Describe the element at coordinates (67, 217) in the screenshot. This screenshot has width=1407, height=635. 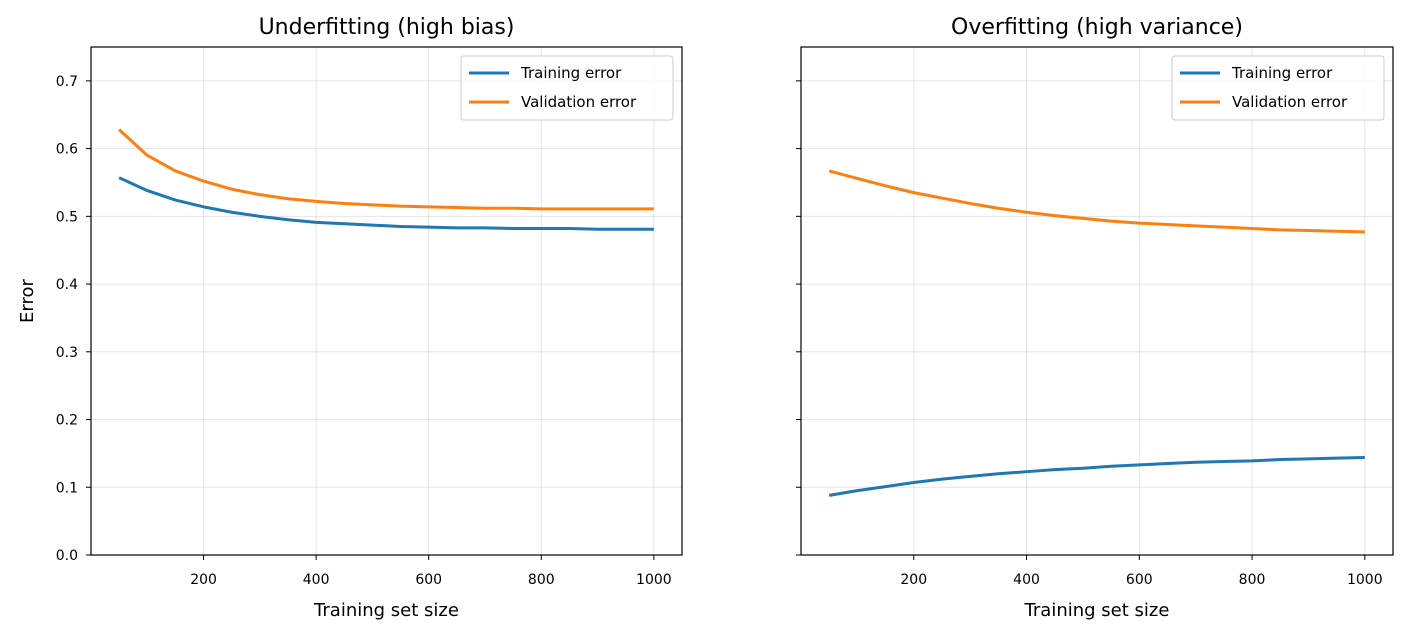
I see `y-tick-label: 0.5` at that location.